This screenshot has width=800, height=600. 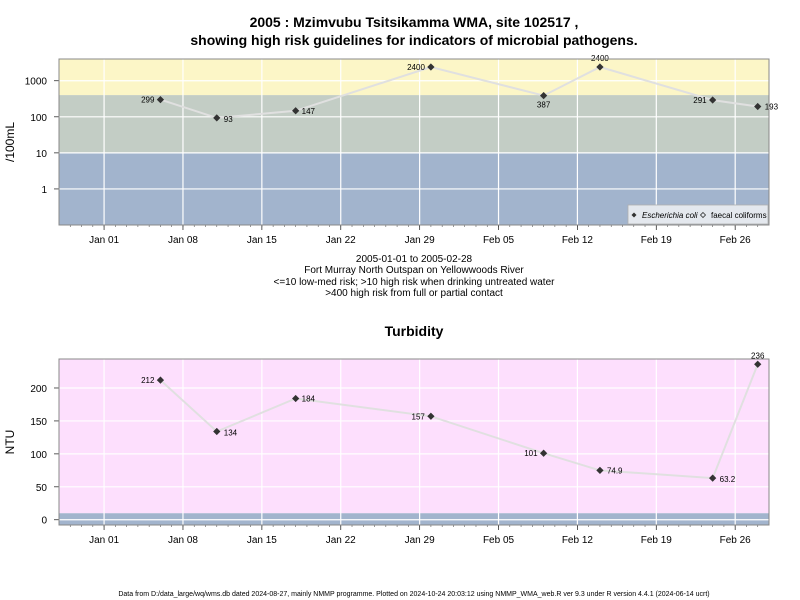 I want to click on legend-label-e-coli: Escherichia coli, so click(x=670, y=215).